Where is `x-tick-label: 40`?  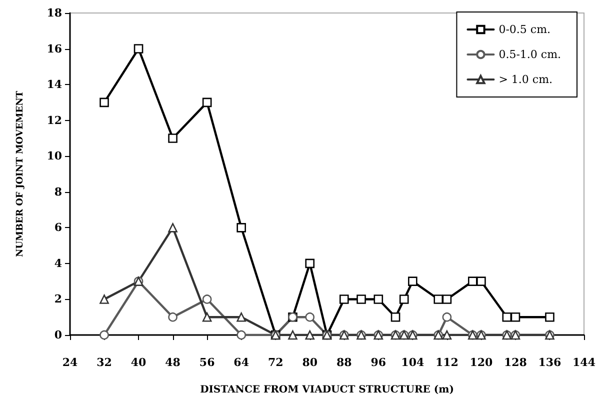 x-tick-label: 40 is located at coordinates (138, 362).